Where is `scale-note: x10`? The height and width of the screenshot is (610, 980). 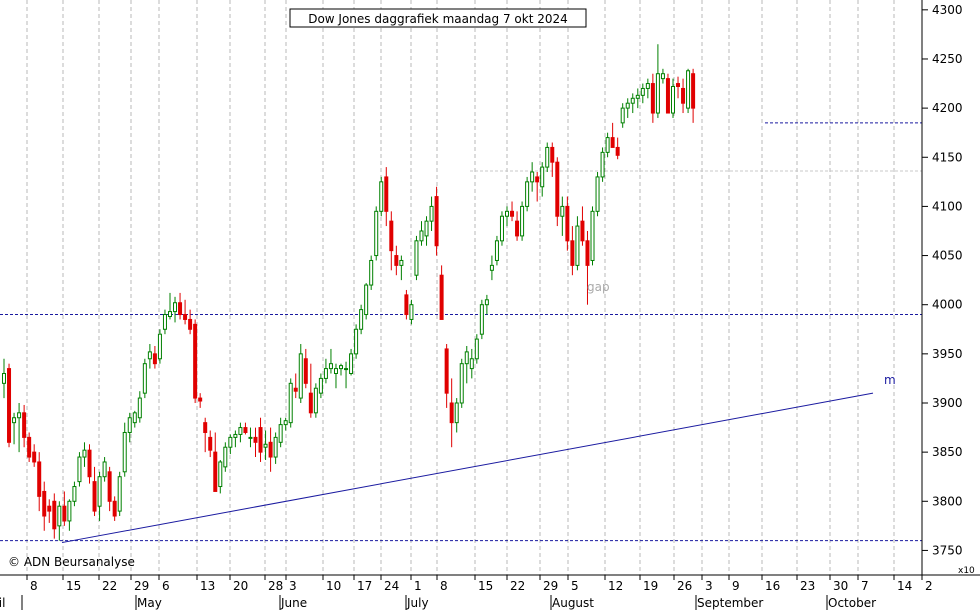 scale-note: x10 is located at coordinates (966, 571).